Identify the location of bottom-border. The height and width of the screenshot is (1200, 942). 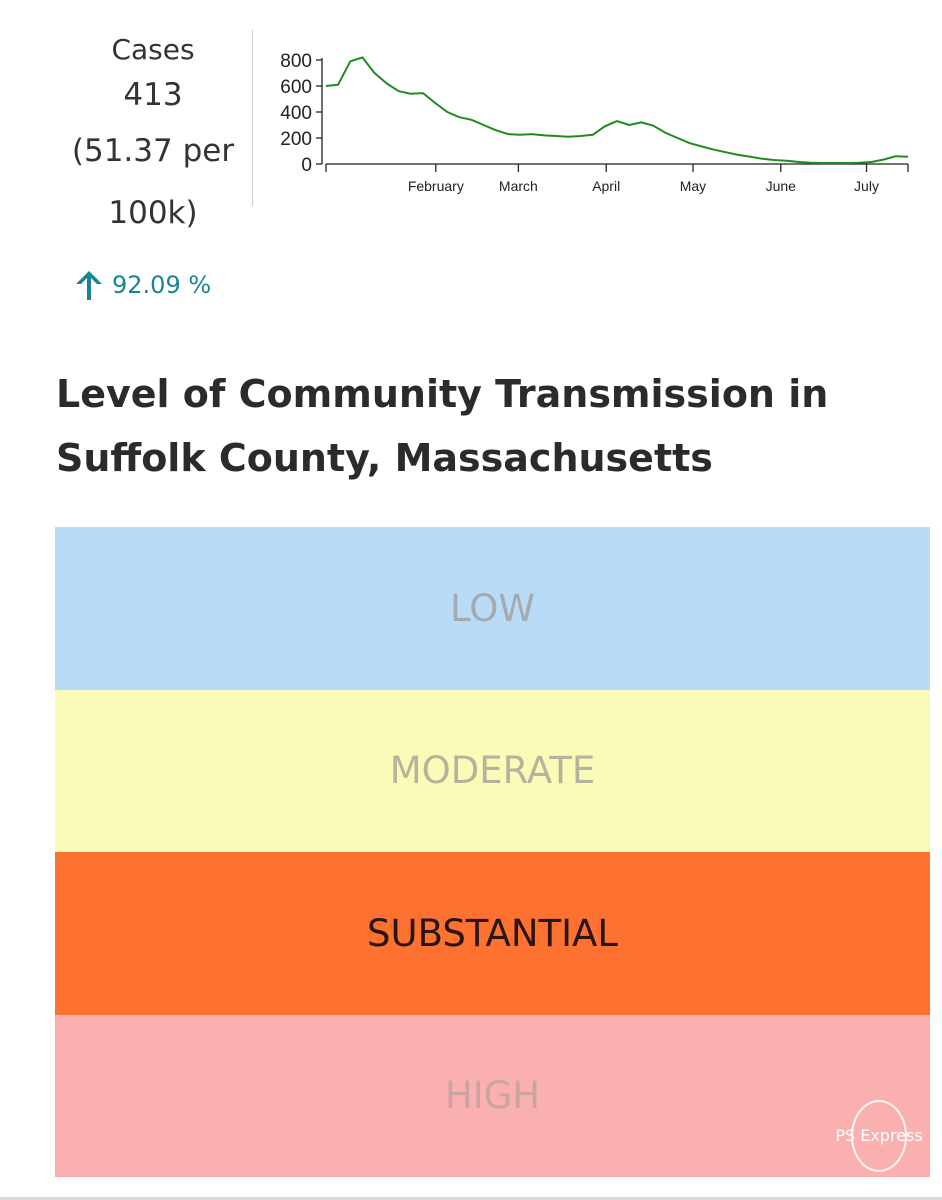
(471, 1198).